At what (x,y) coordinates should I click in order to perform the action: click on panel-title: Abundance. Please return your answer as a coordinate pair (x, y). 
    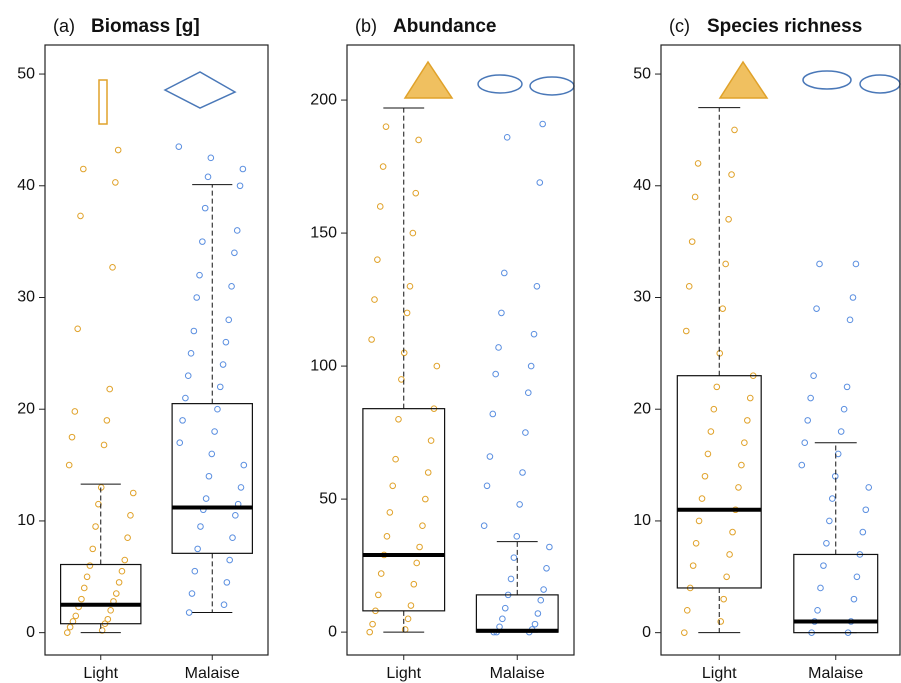
    Looking at the image, I should click on (444, 26).